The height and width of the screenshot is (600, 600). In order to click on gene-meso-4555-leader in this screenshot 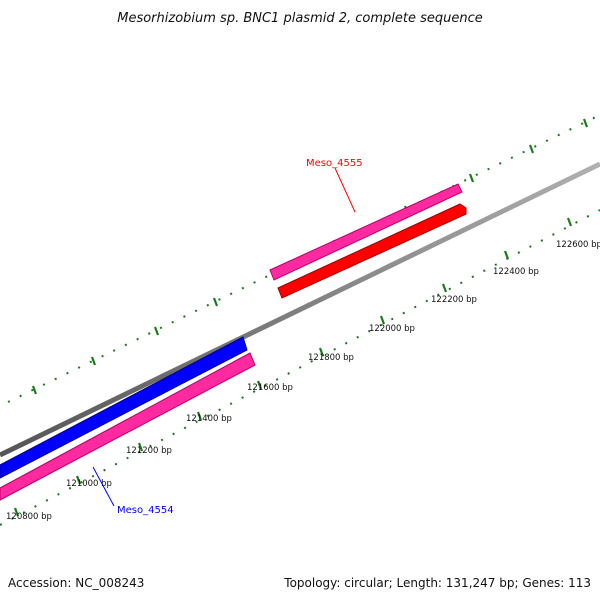, I will do `click(345, 190)`.